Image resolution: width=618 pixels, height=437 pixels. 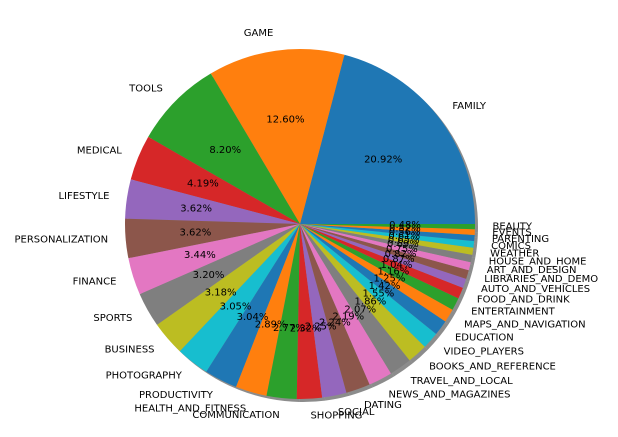 What do you see at coordinates (403, 244) in the screenshot?
I see `pct-label-house-and-home: 0.69%` at bounding box center [403, 244].